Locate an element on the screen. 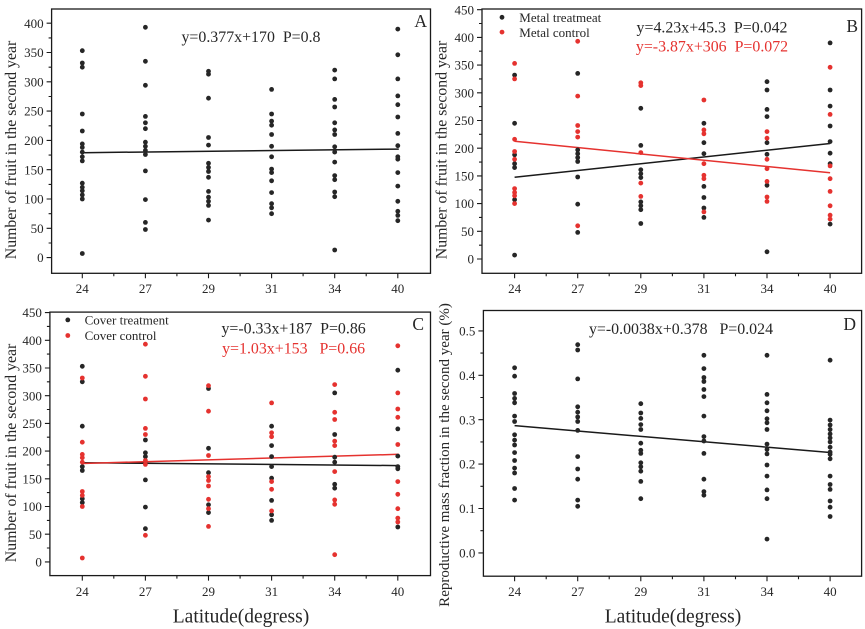 The image size is (865, 629). svg-text: y=4.23x+45.3 P=0.042 is located at coordinates (712, 28).